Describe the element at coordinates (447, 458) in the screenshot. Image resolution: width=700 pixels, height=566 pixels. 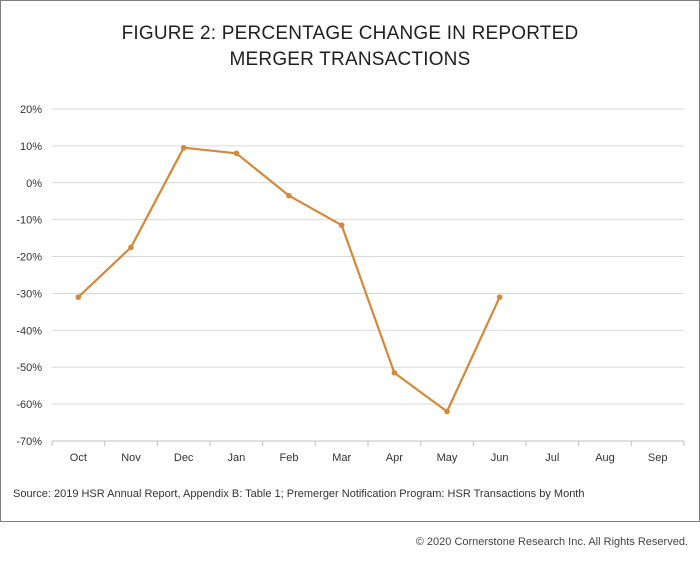
I see `x-tick-label: May` at that location.